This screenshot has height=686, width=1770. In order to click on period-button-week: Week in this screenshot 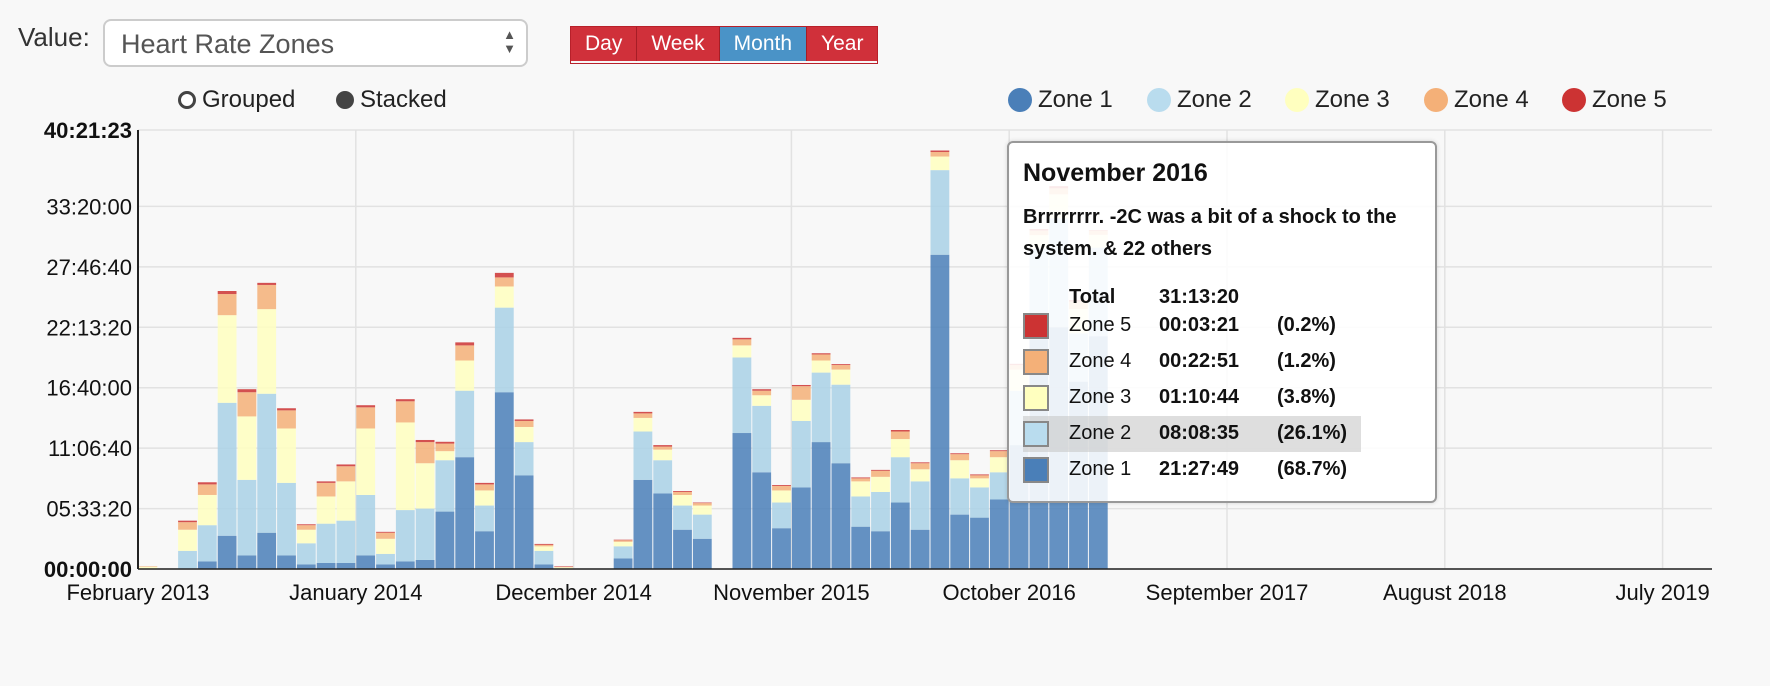, I will do `click(678, 44)`.